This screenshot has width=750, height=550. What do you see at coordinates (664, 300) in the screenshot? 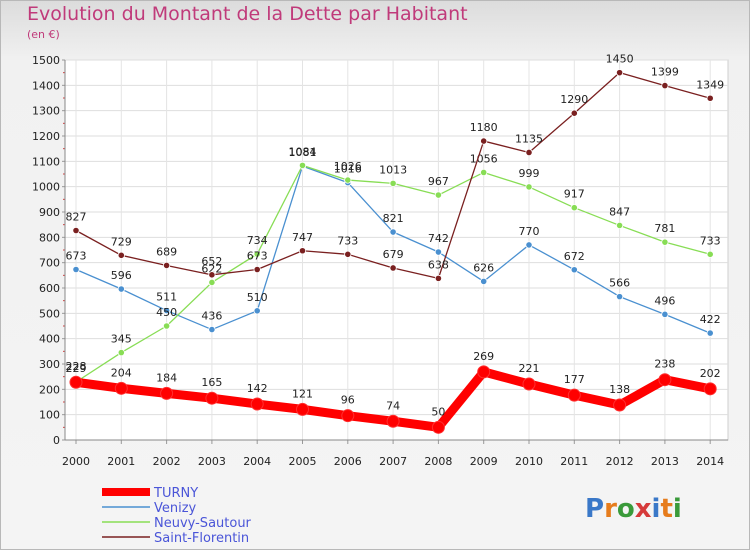
I see `data-label: 496` at bounding box center [664, 300].